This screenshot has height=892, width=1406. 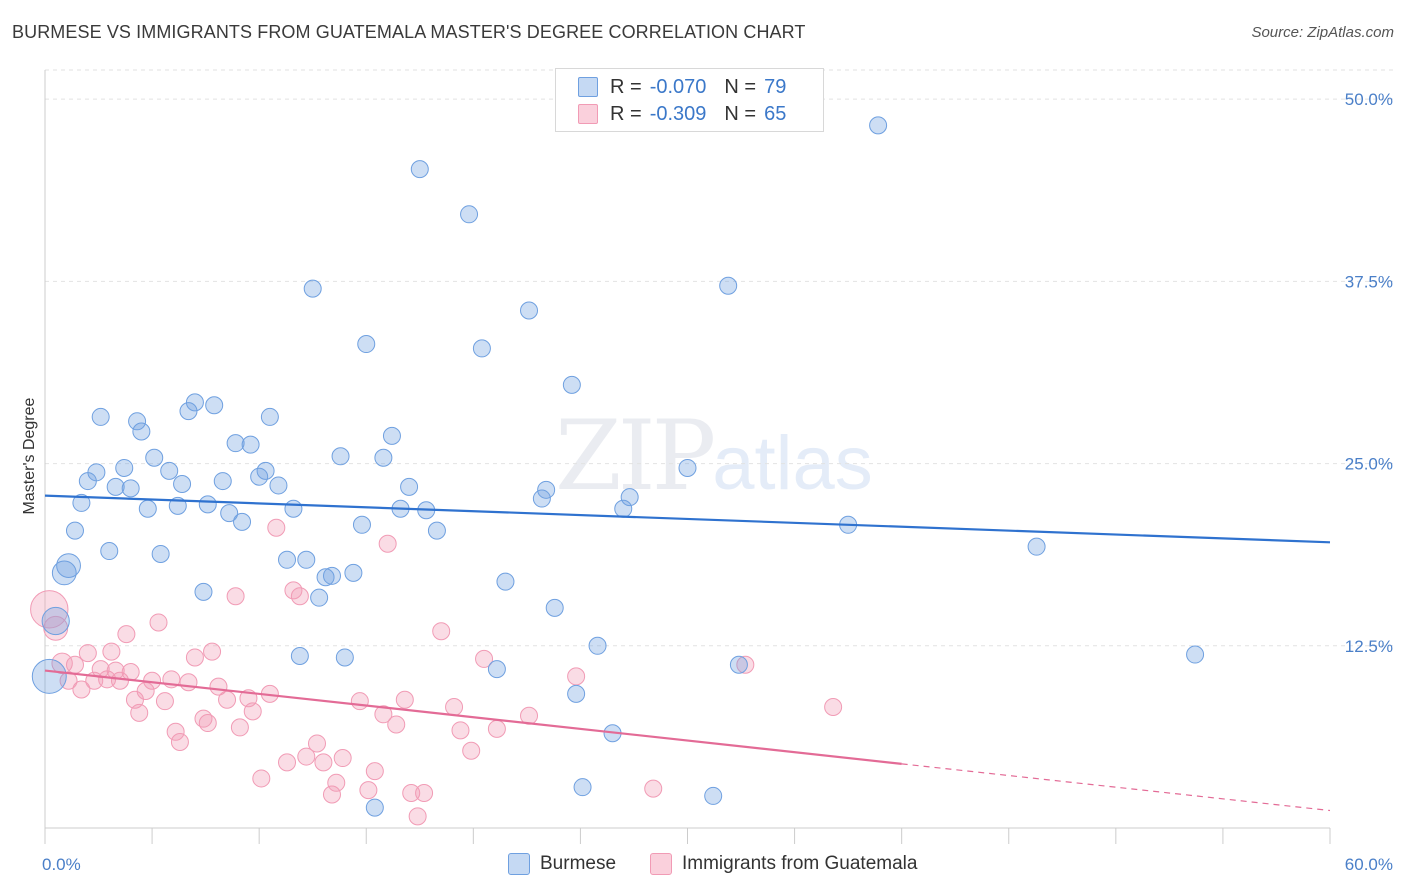 I want to click on legend-n-value: 79, so click(x=775, y=86).